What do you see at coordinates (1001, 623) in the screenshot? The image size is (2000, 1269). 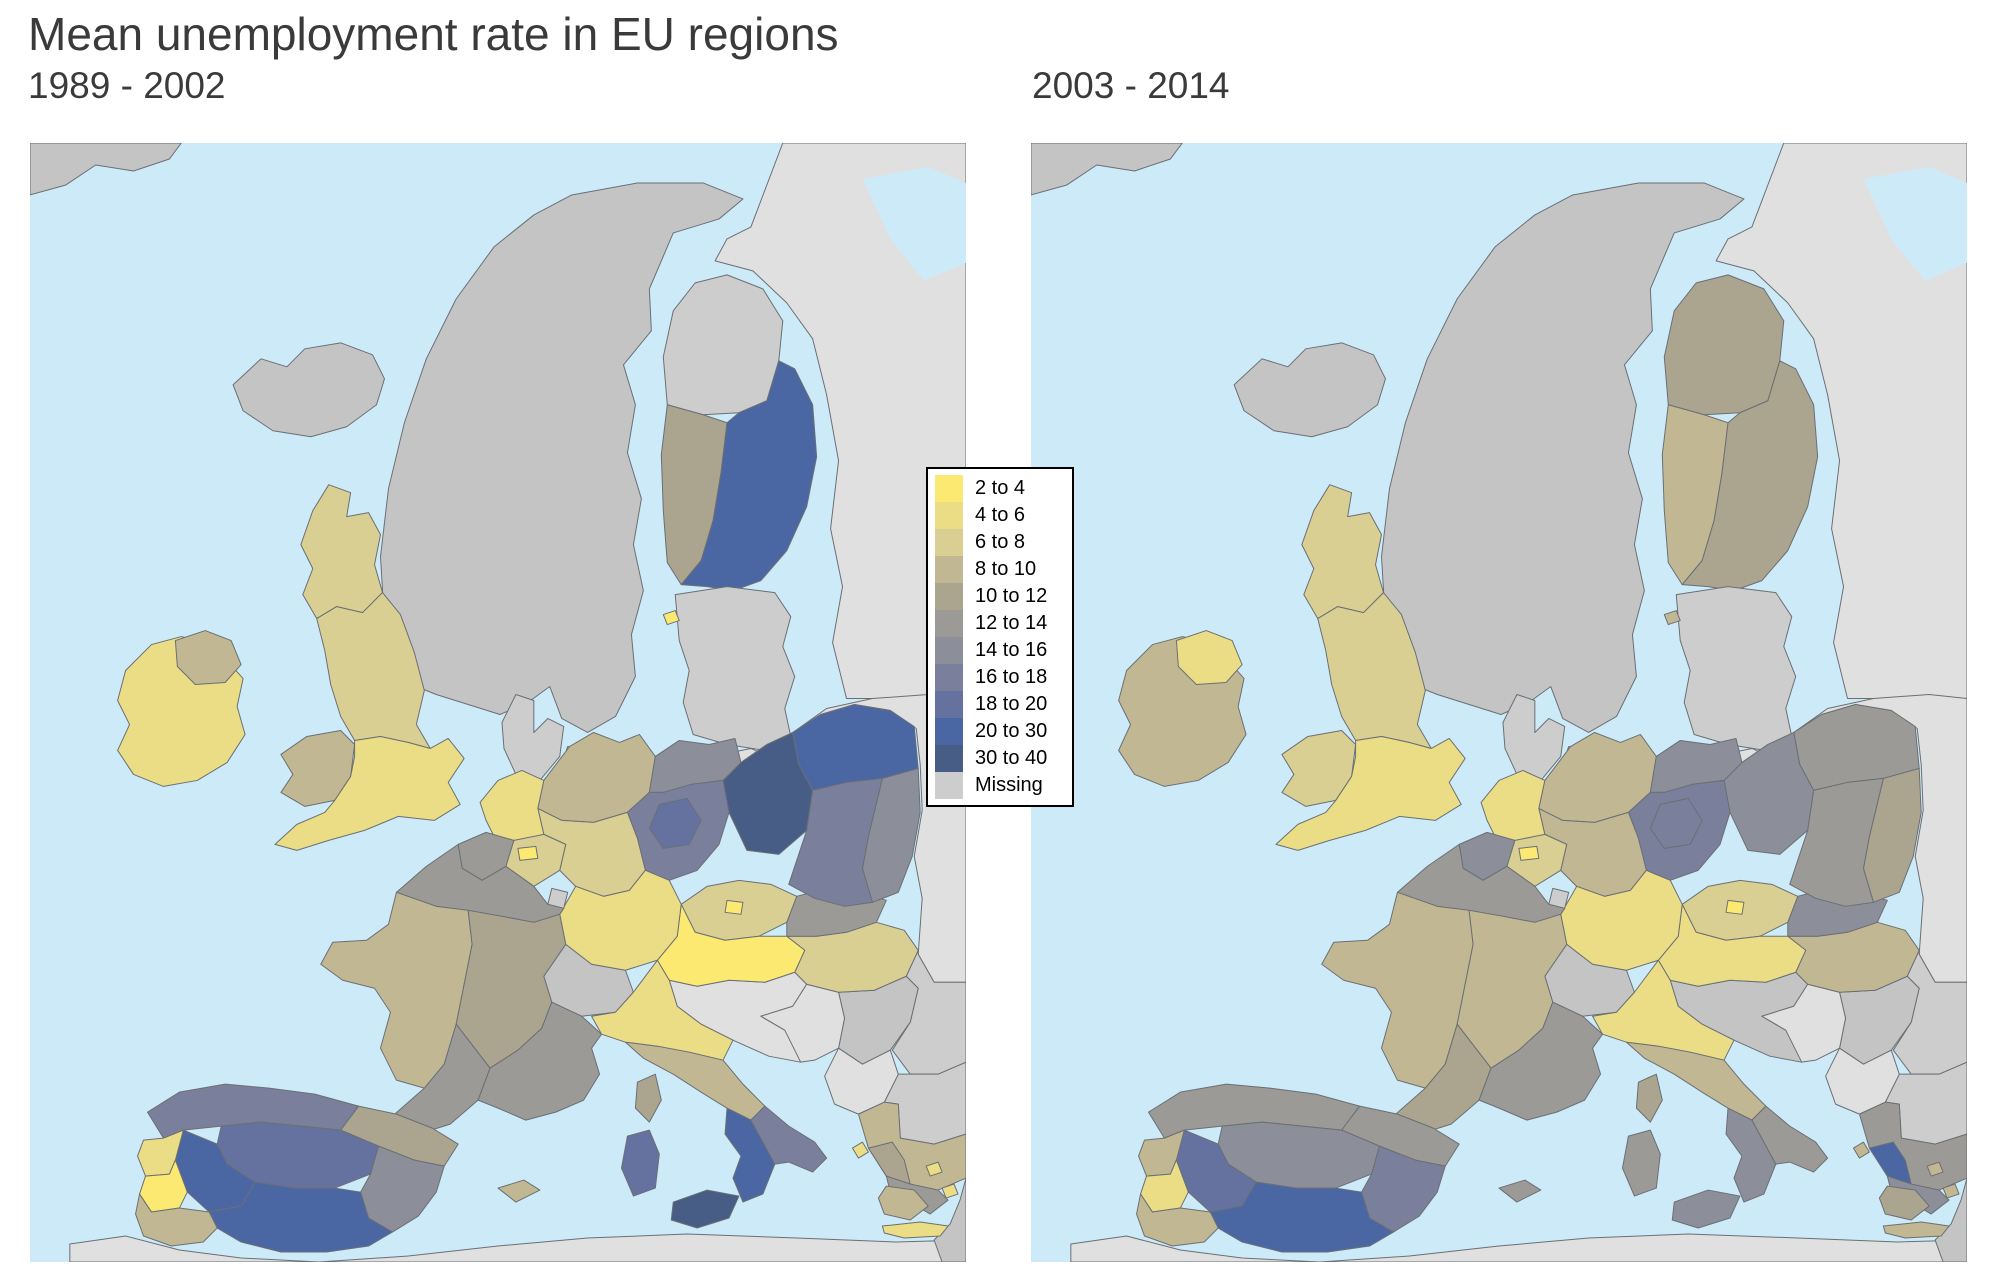 I see `legend-item: 12 to 14` at bounding box center [1001, 623].